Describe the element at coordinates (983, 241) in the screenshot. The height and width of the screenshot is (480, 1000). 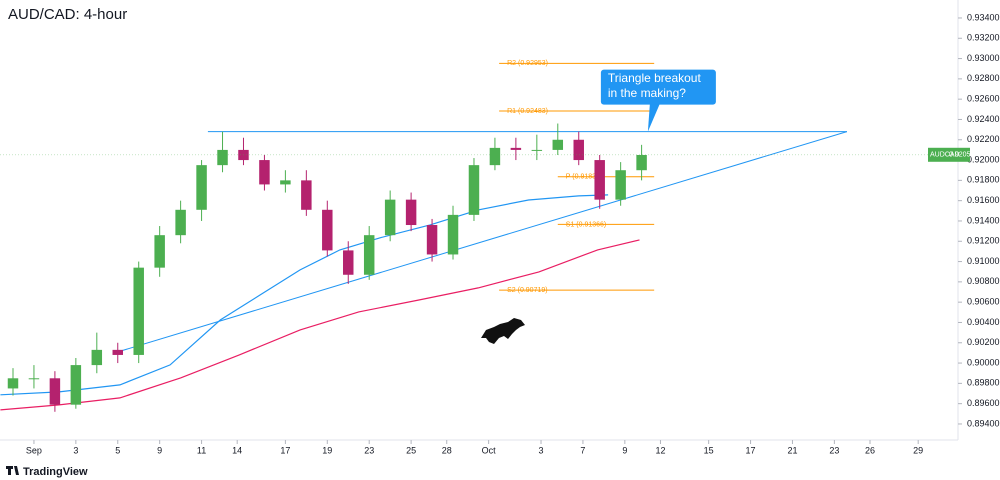
I see `y-tick-label: 0.91200` at that location.